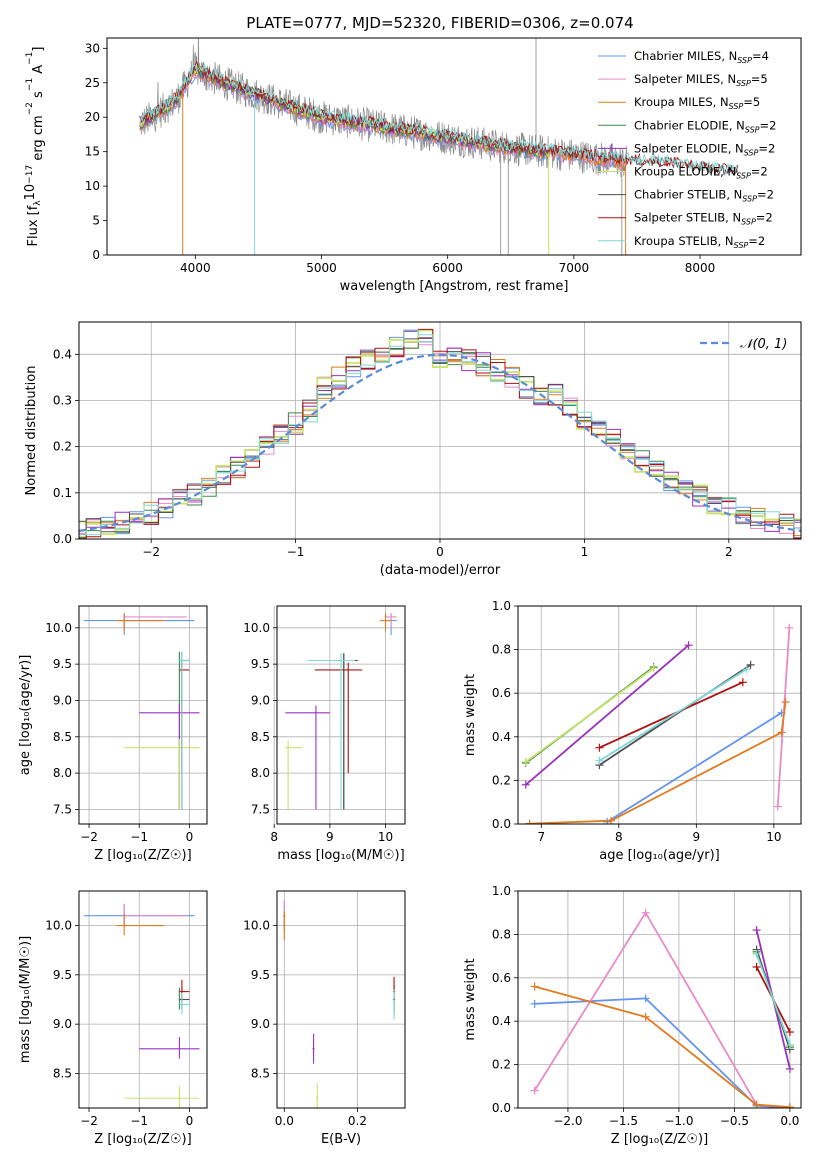  I want to click on normal-curve, so click(440, 442).